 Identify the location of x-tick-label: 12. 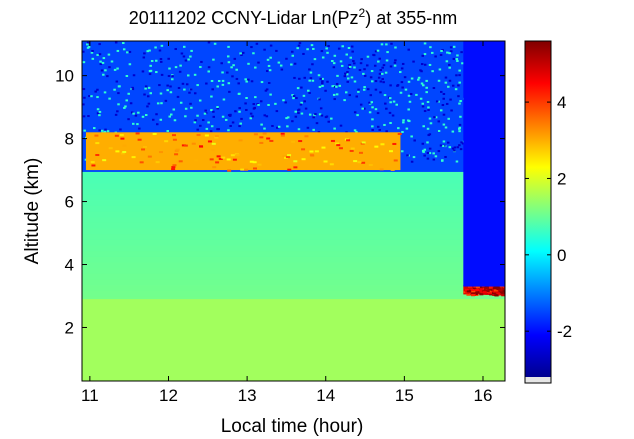
(168, 395).